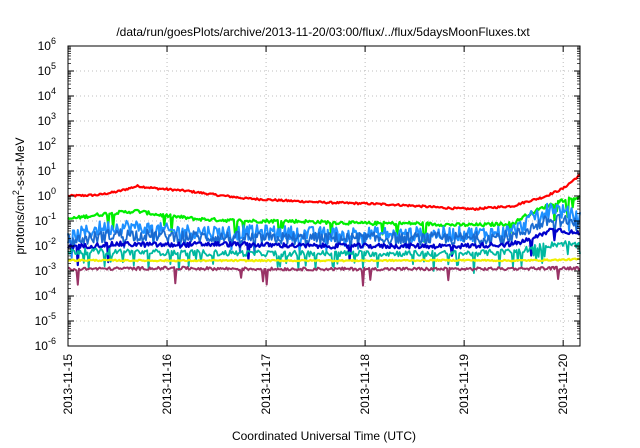 Image resolution: width=640 pixels, height=448 pixels. Describe the element at coordinates (45, 244) in the screenshot. I see `y-tick-label: 10⁻²` at that location.